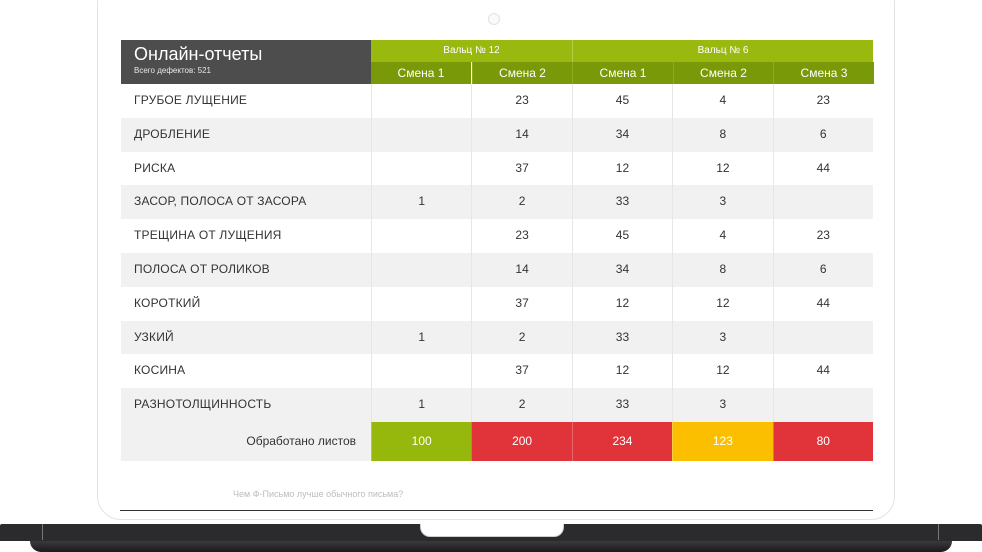  Describe the element at coordinates (723, 51) in the screenshot. I see `group-header-mill-6: Вальц № 6` at that location.